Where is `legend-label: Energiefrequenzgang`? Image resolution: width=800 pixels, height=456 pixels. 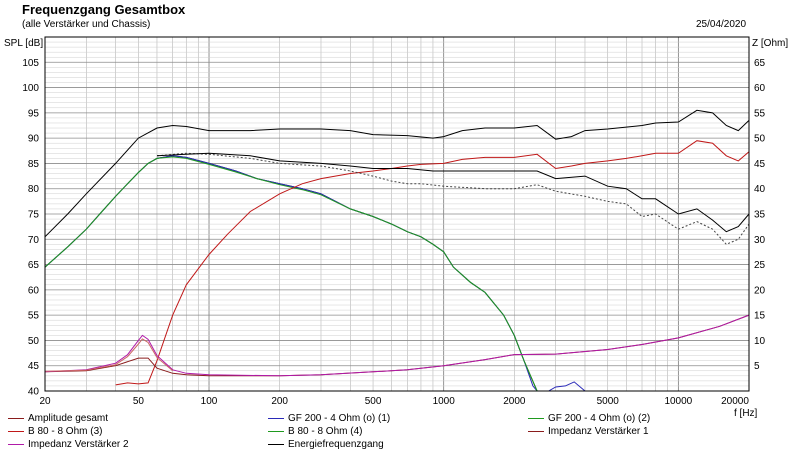 legend-label: Energiefrequenzgang is located at coordinates (336, 444).